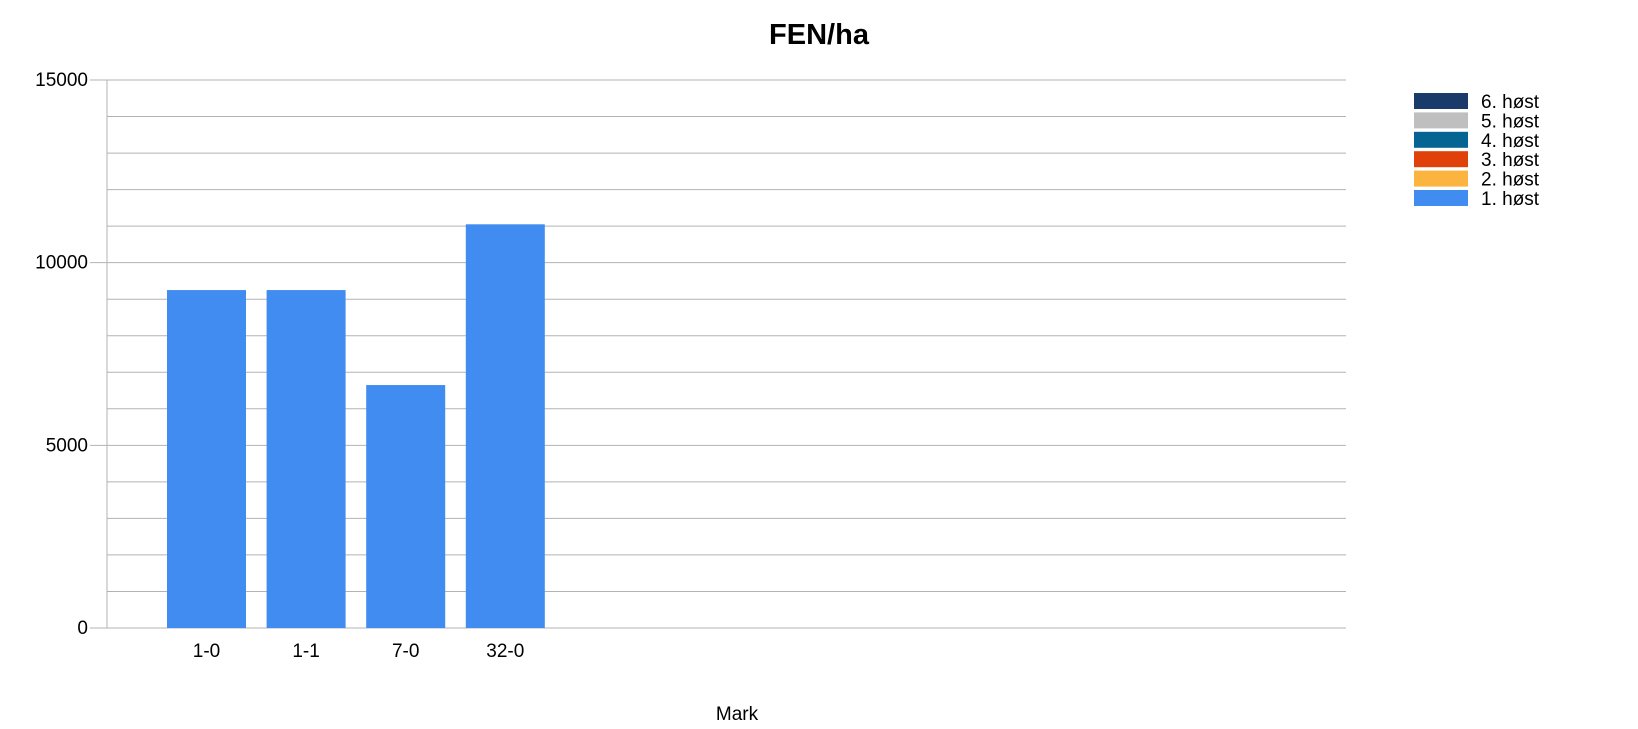 The image size is (1638, 729). I want to click on chart-title: FEN/ha, so click(819, 35).